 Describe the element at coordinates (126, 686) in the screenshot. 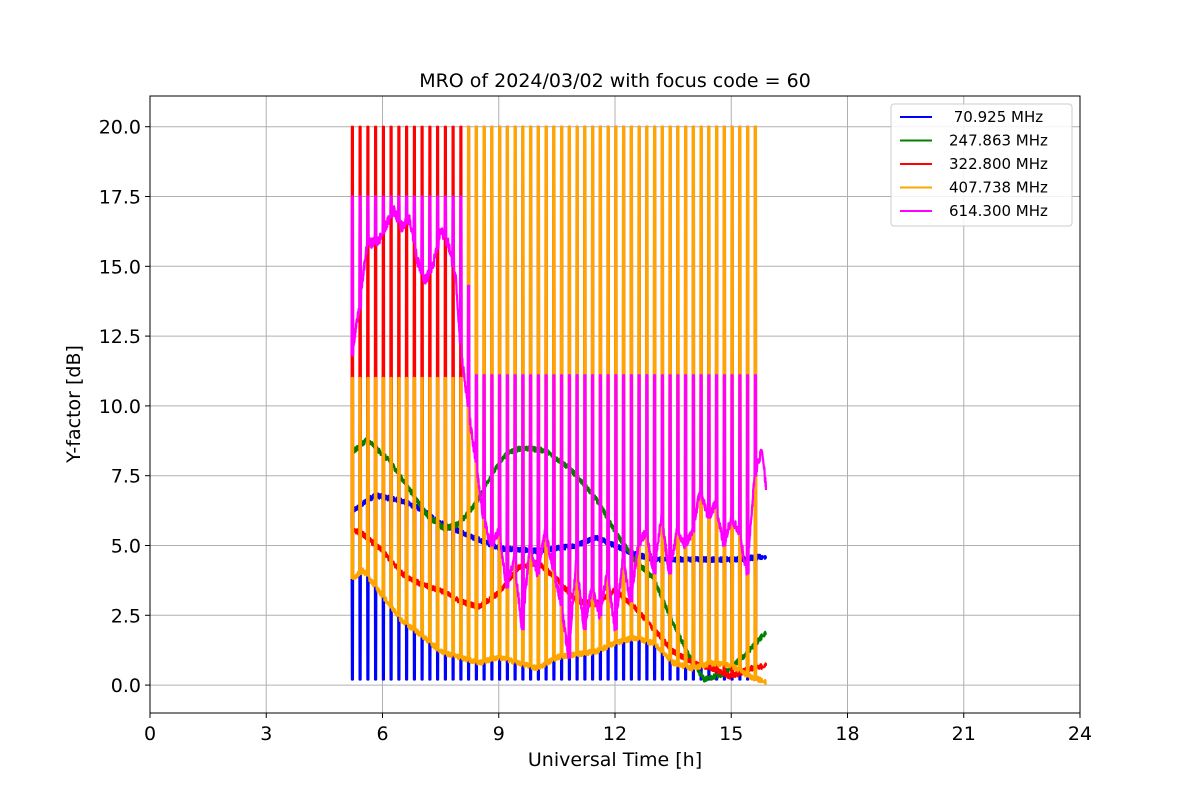

I see `y-tick-label: 0.0` at that location.